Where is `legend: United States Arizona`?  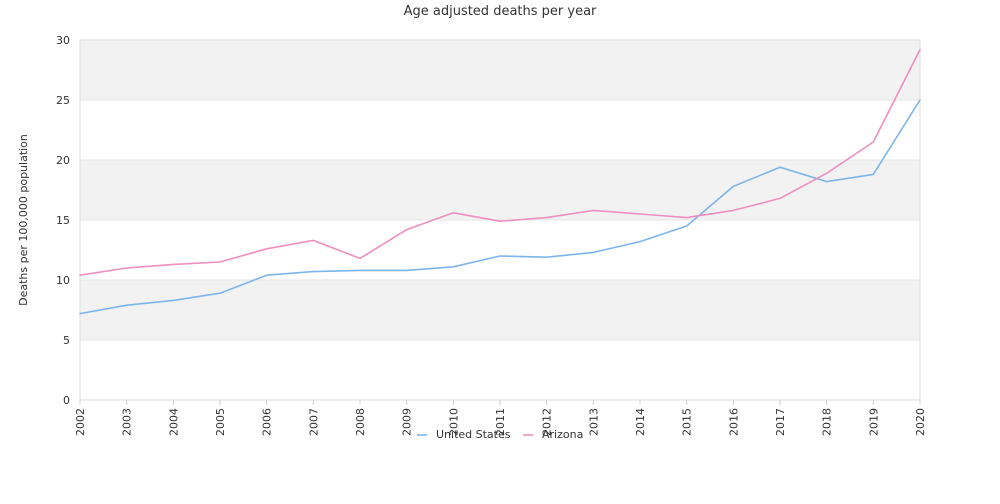 legend: United States Arizona is located at coordinates (500, 434).